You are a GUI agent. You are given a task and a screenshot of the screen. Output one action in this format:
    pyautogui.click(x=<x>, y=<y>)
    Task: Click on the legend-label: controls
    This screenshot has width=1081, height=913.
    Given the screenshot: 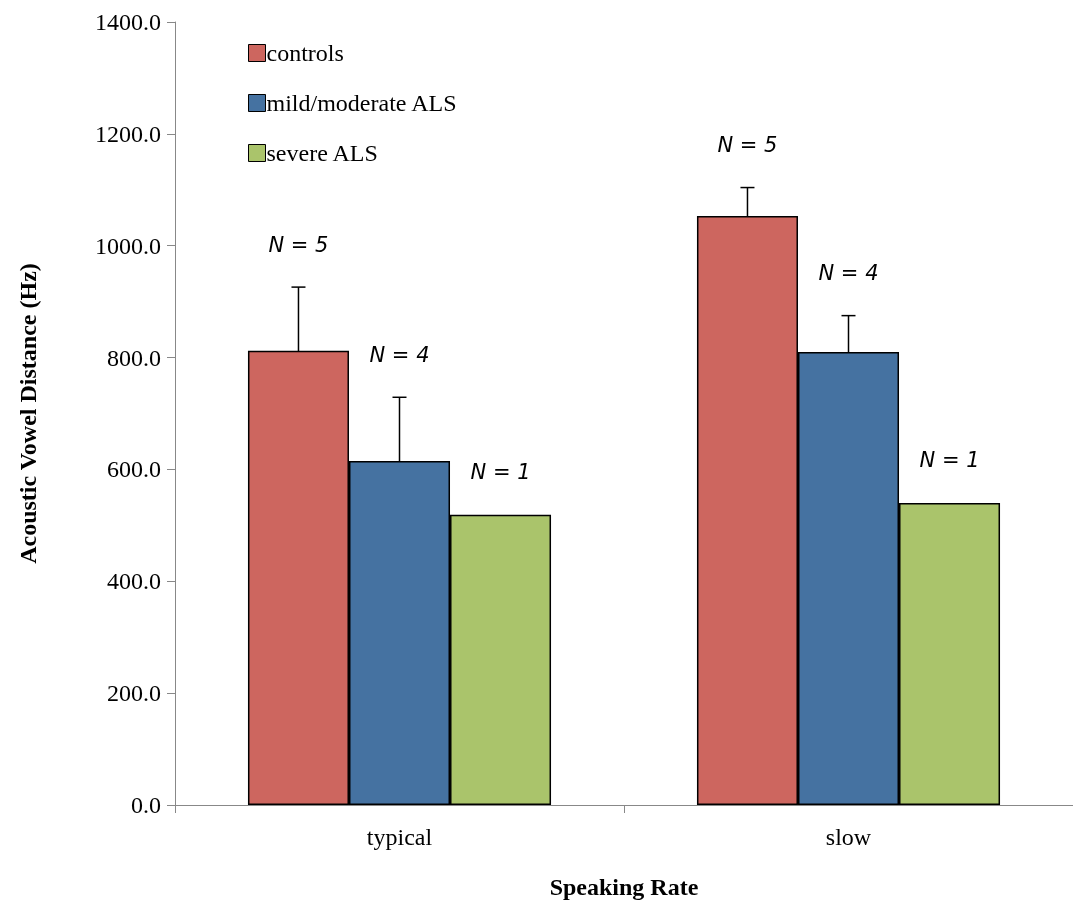 What is the action you would take?
    pyautogui.click(x=305, y=53)
    